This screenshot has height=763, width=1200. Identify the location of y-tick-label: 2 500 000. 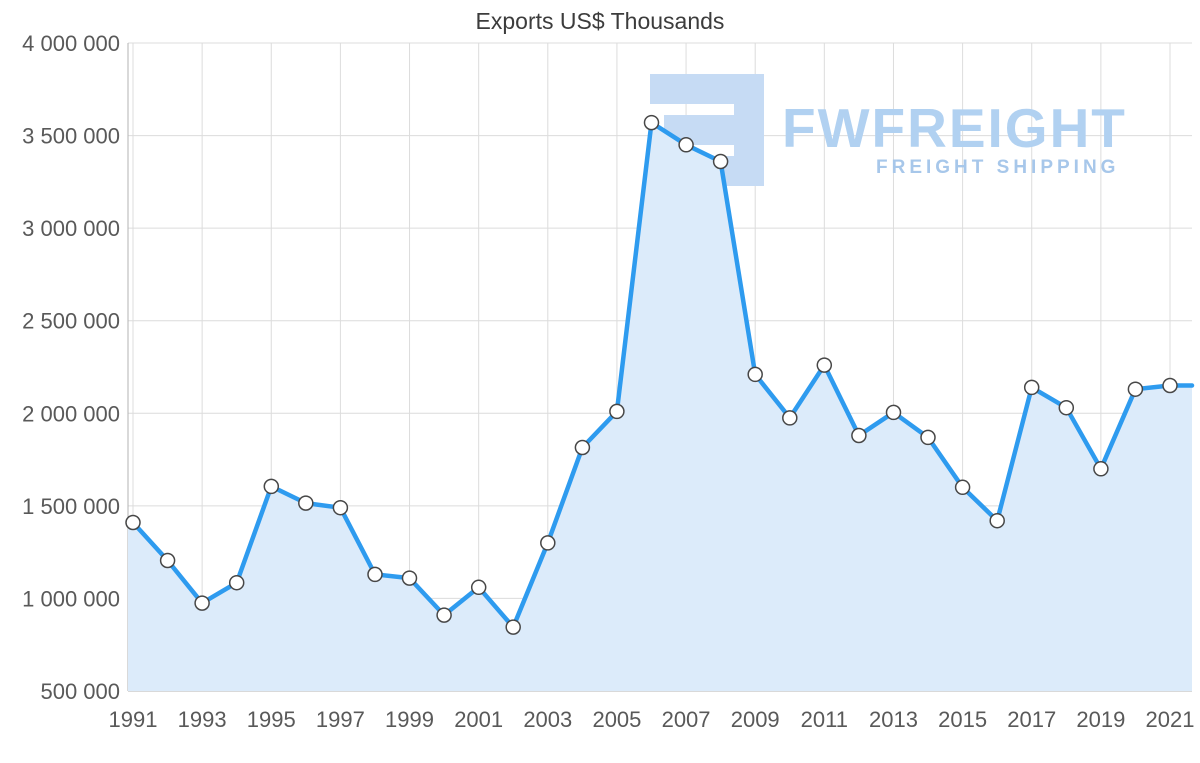
(71, 321).